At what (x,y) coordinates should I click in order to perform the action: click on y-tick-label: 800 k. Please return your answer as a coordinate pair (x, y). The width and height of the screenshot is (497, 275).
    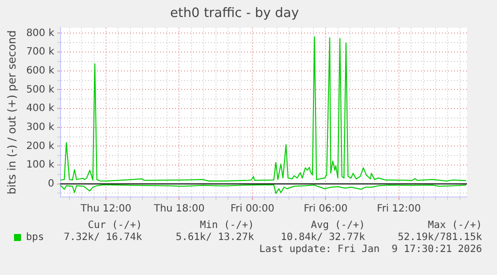
    Looking at the image, I should click on (40, 33).